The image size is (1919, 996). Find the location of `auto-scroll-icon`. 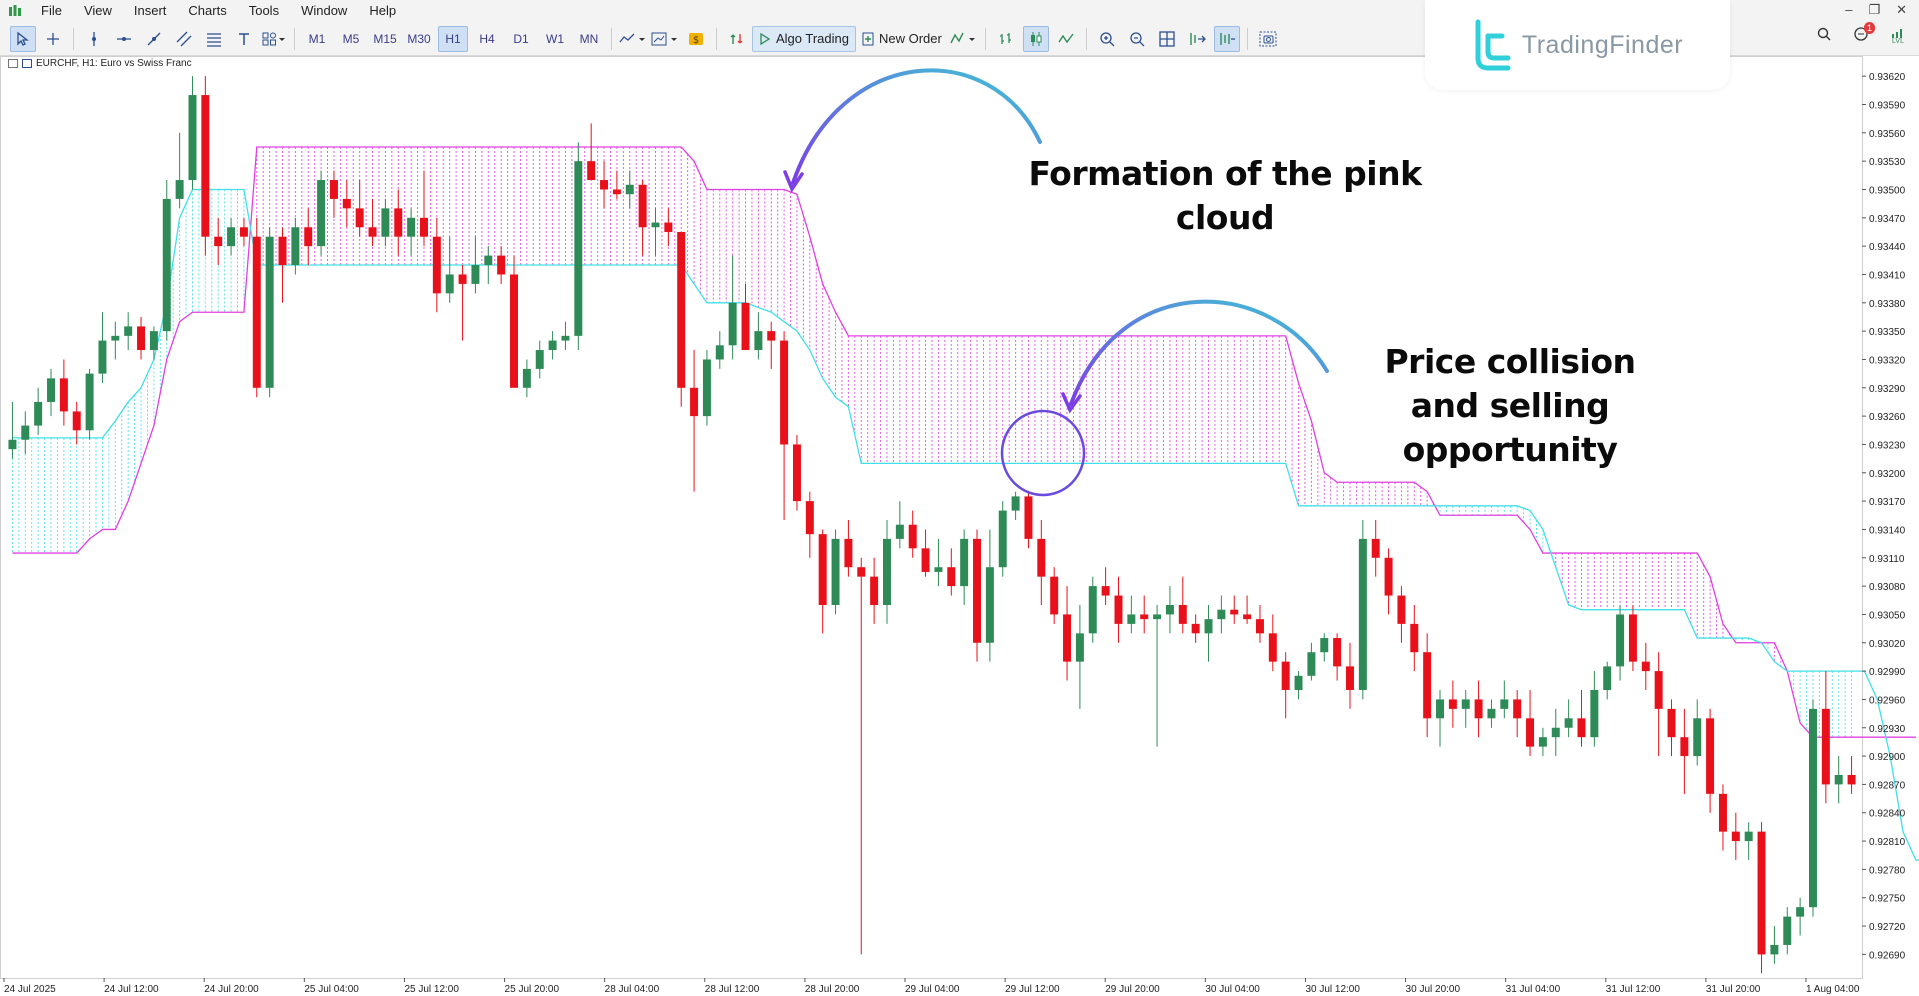

auto-scroll-icon is located at coordinates (1197, 39).